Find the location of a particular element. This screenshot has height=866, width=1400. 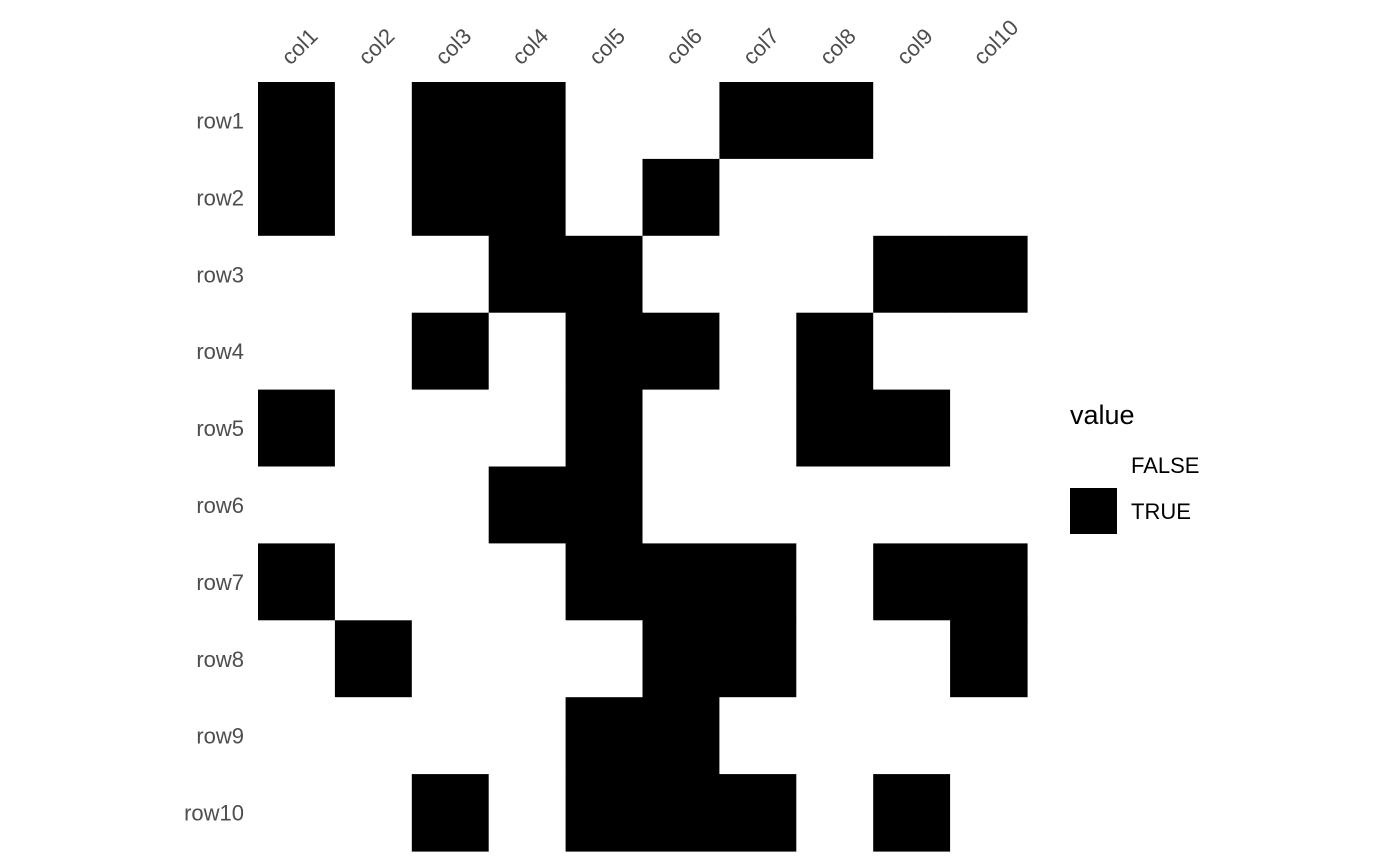

heatmap-cell-row5-col5 is located at coordinates (604, 428).